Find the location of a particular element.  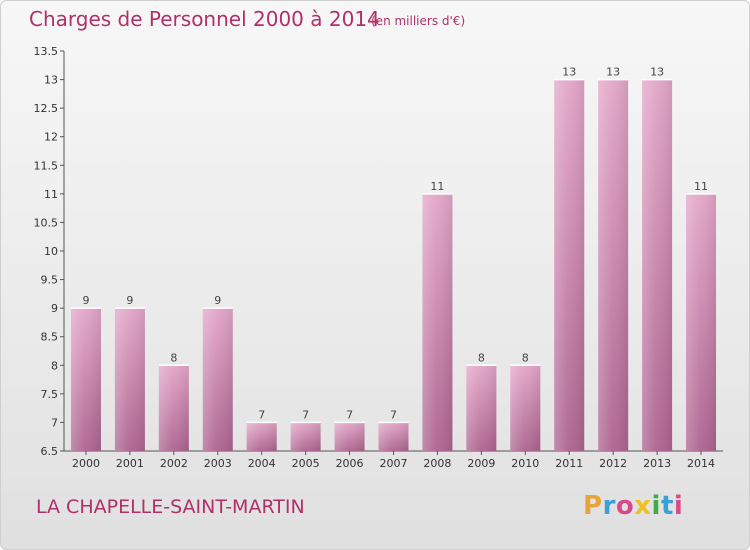

proxiti-logo-letters: Proxiti is located at coordinates (633, 506).